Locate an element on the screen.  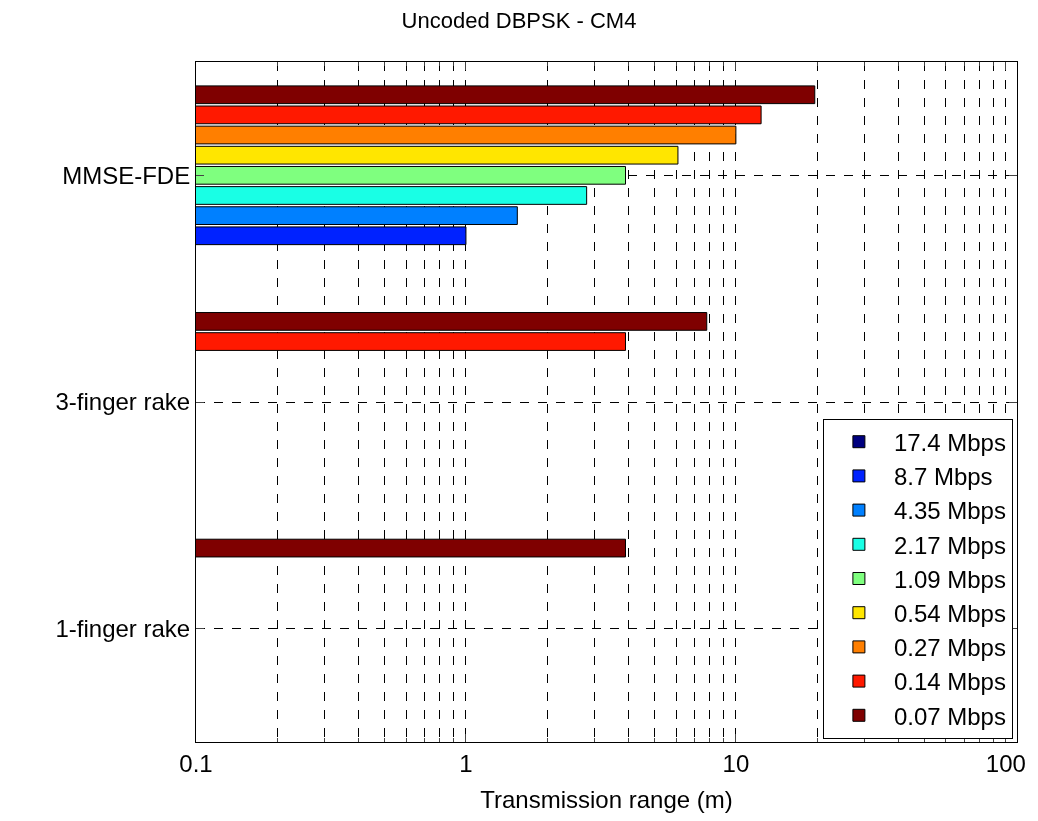
chart-title: Uncoded DBPSK - CM4 is located at coordinates (519, 20).